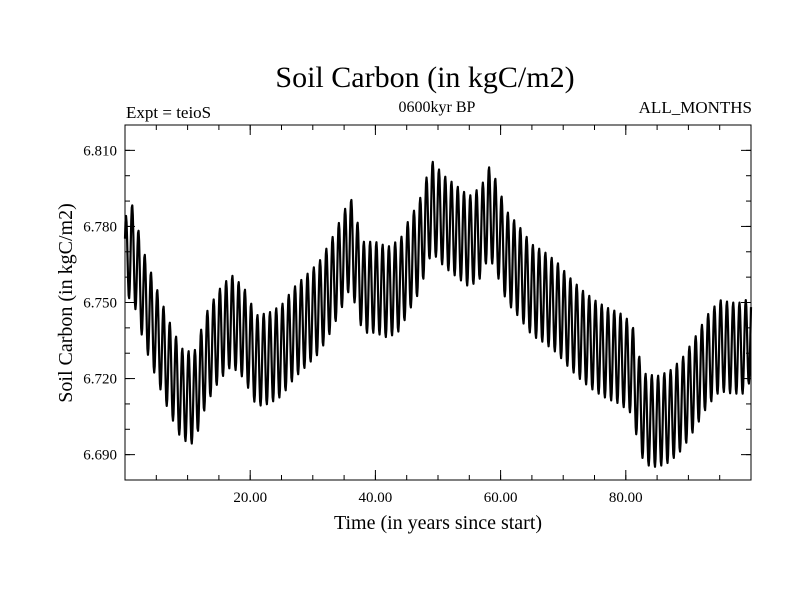 The image size is (800, 600). Describe the element at coordinates (438, 523) in the screenshot. I see `x-axis-label: Time (in years since start)` at that location.